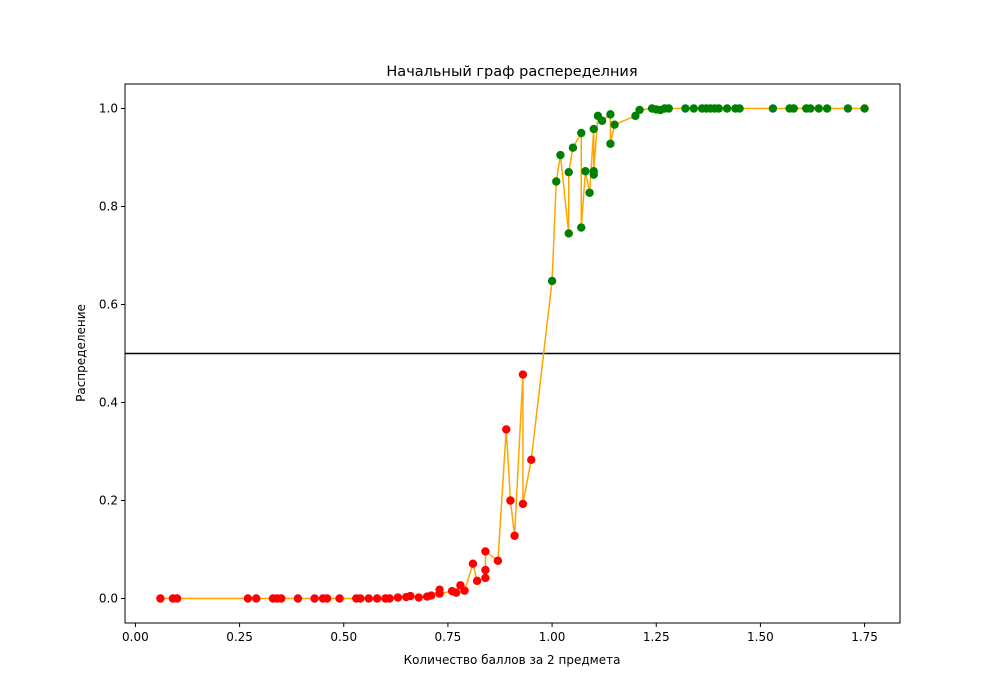  Describe the element at coordinates (112, 354) in the screenshot. I see `y-axis: 0.0 0.2 0.4 0.6 0.8 1.0` at that location.